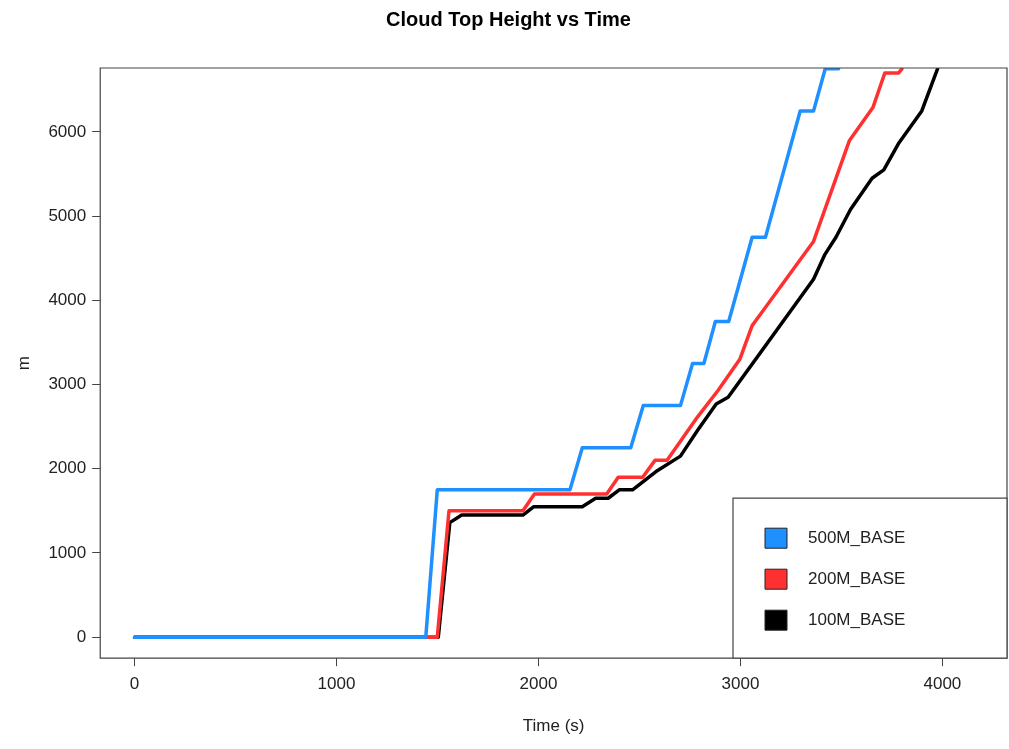 The height and width of the screenshot is (749, 1009). I want to click on y-tick-label: 2000, so click(67, 468).